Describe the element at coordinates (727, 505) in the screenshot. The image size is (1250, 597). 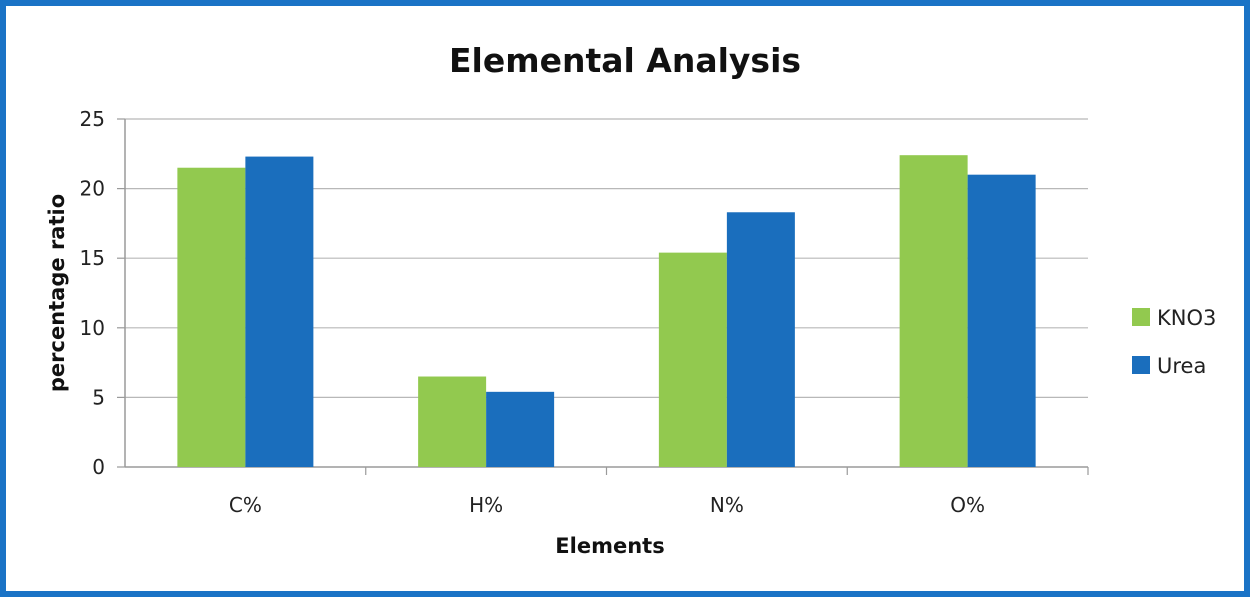
I see `x-tick-label: N%` at that location.